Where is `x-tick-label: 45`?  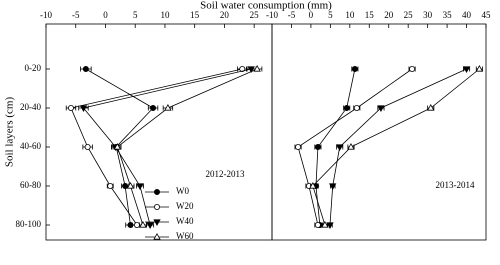
x-tick-label: 45 is located at coordinates (487, 15).